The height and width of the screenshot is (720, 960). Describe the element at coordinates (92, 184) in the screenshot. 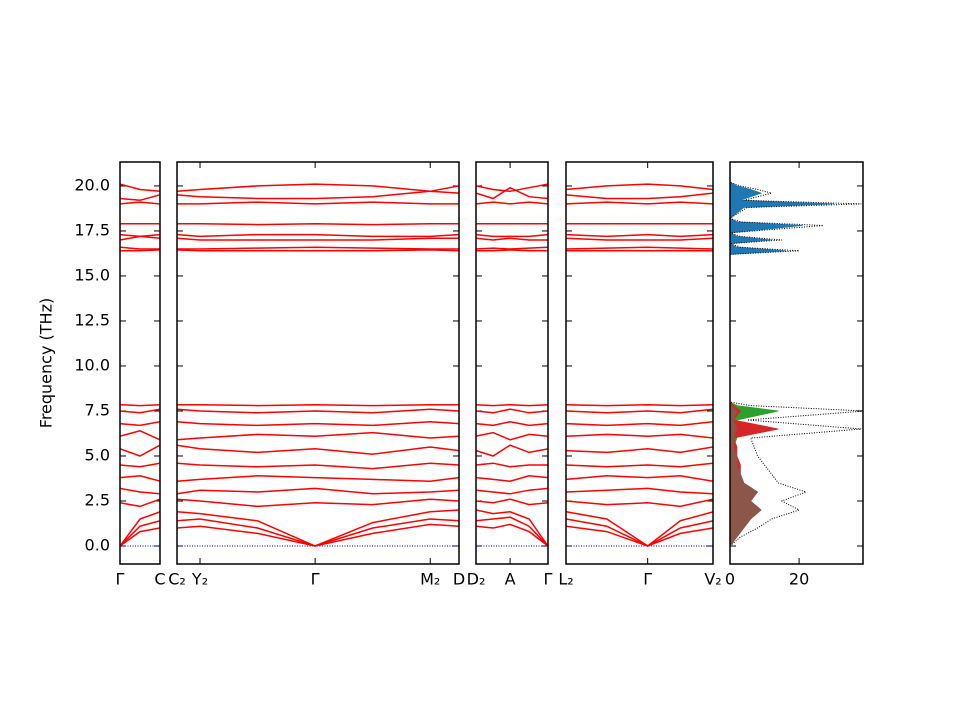

I see `y-tick-label: 20.0` at that location.